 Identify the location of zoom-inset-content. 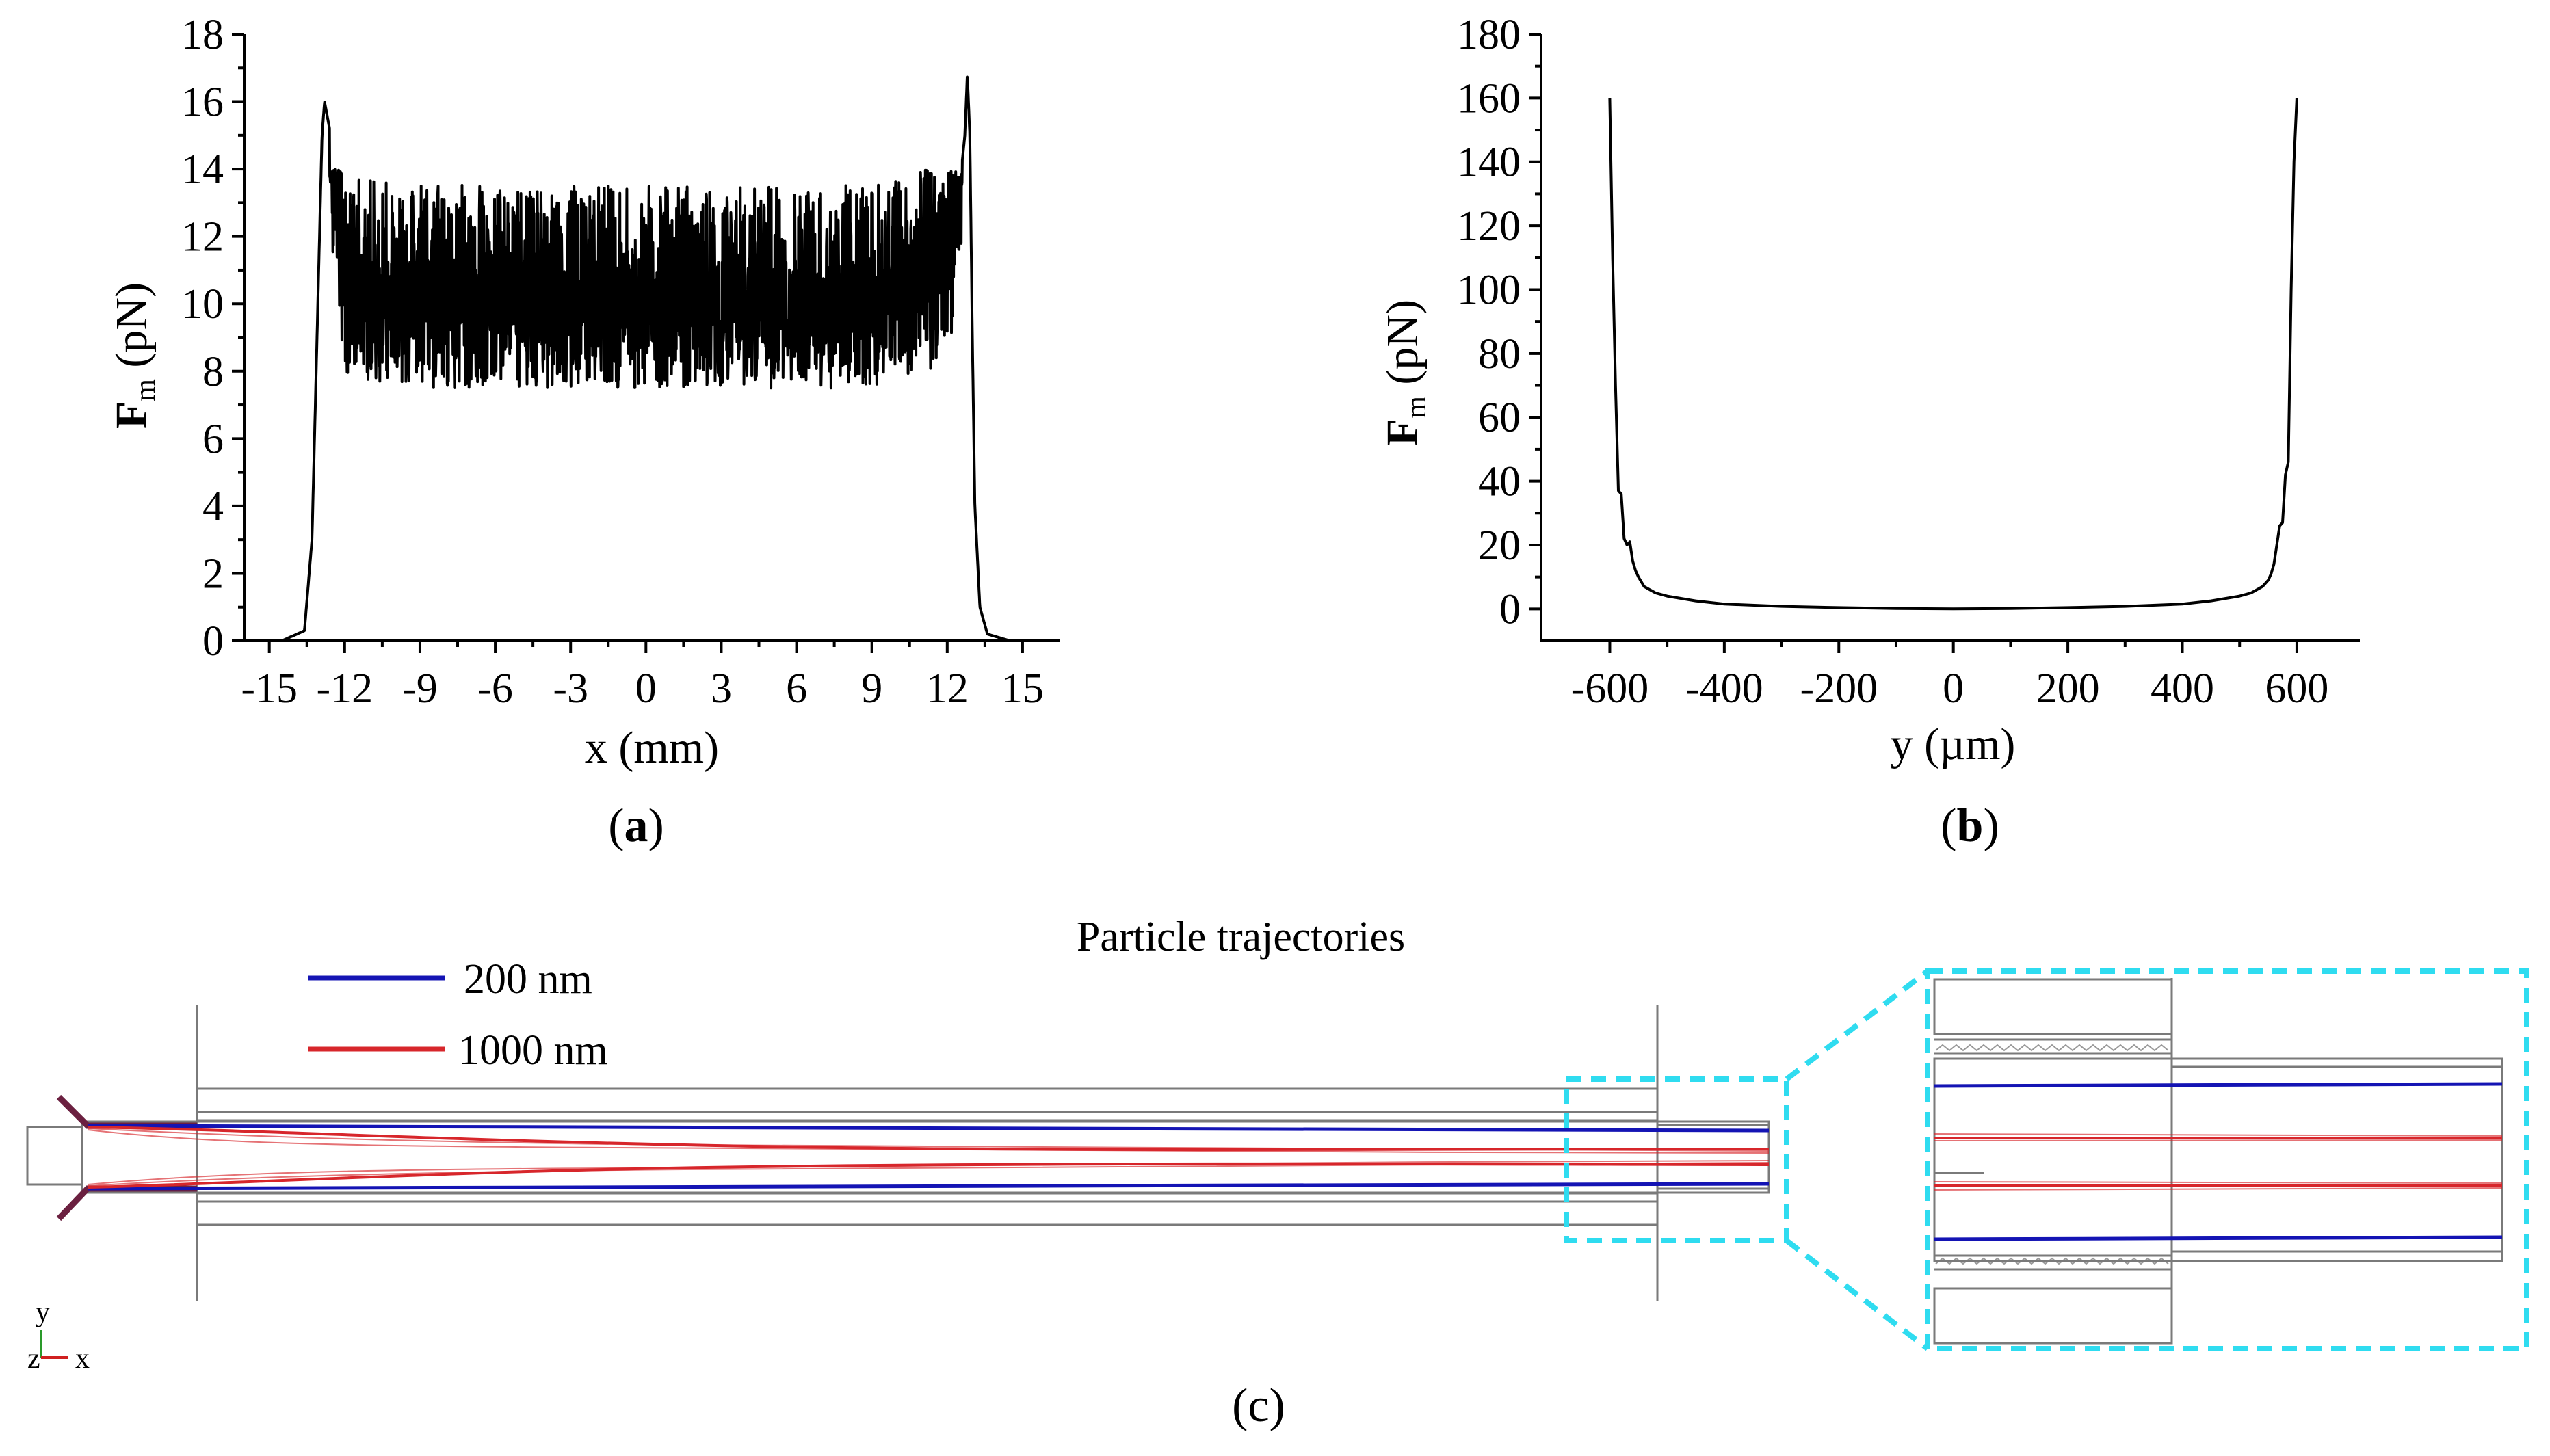
(2218, 1161).